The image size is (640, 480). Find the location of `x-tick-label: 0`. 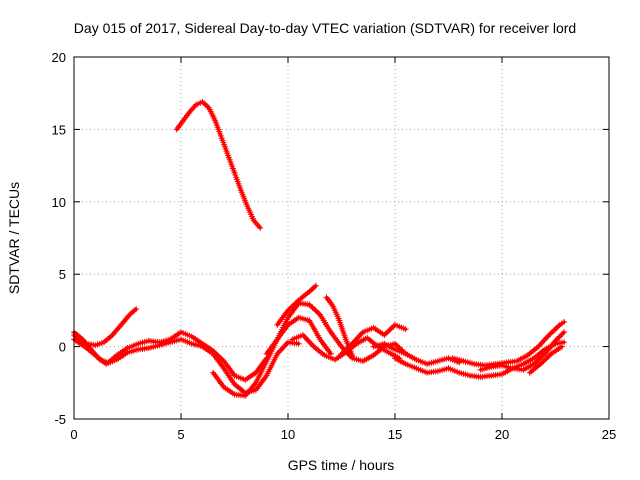

x-tick-label: 0 is located at coordinates (73, 434).